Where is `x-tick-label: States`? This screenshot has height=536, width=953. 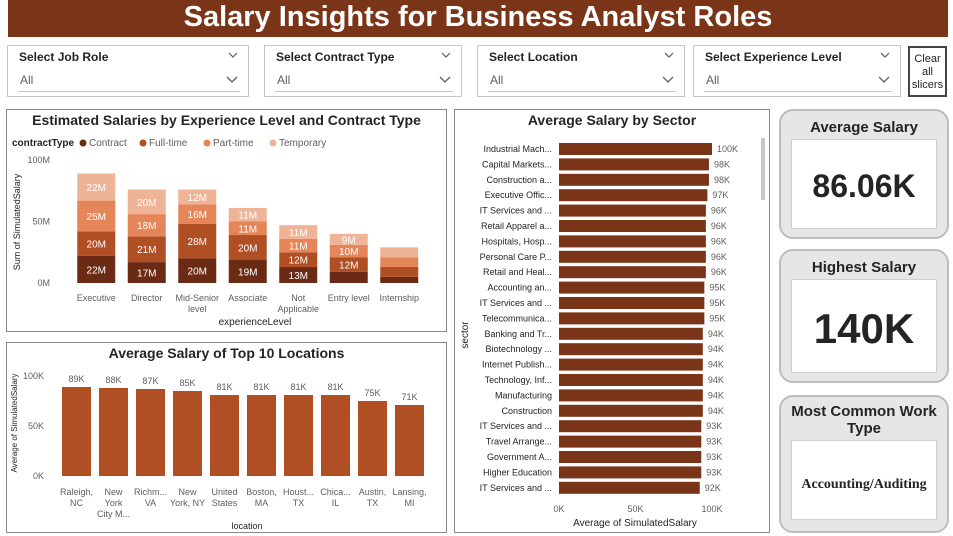
x-tick-label: States is located at coordinates (225, 503).